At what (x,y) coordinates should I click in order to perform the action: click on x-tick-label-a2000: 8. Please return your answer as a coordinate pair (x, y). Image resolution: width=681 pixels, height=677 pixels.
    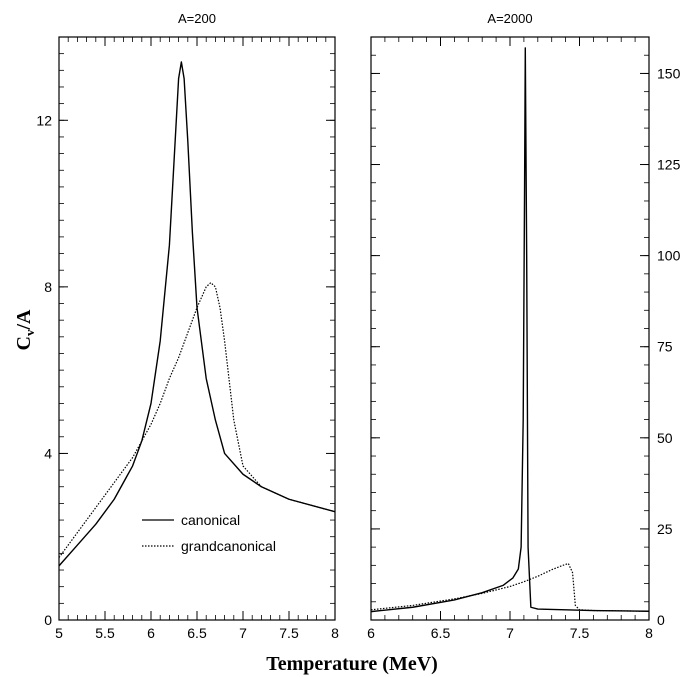
    Looking at the image, I should click on (649, 633).